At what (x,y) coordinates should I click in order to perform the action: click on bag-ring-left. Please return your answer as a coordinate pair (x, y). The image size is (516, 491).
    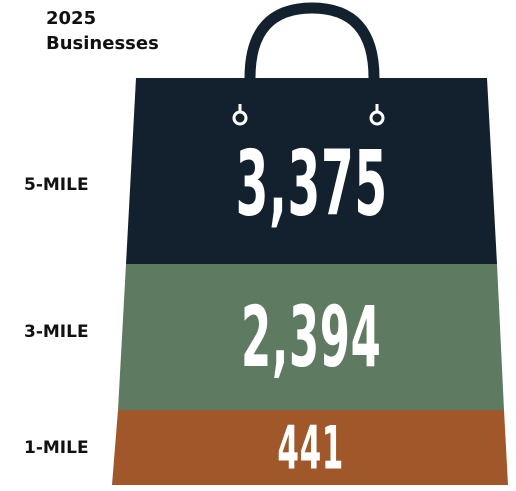
    Looking at the image, I should click on (240, 115).